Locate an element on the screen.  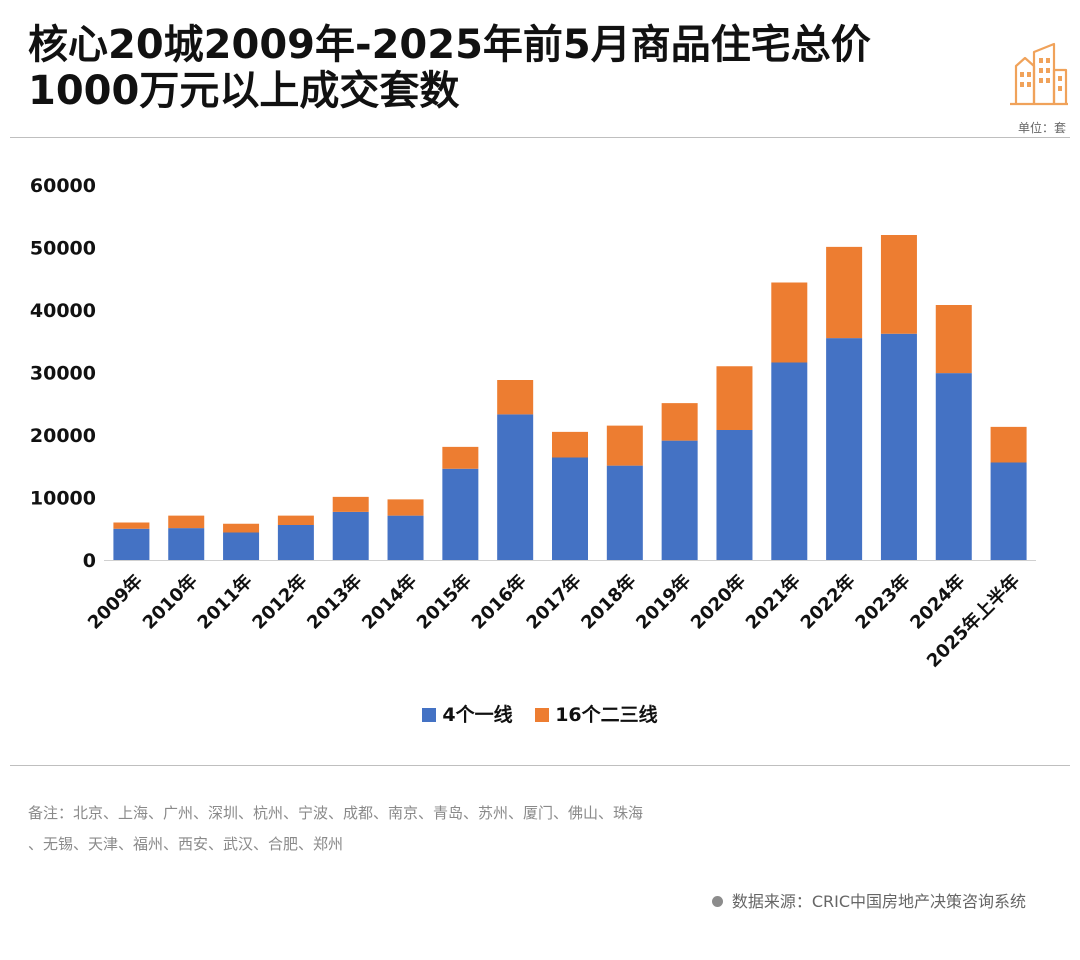
legend-item-second-tier: 16个二三线 is located at coordinates (596, 713).